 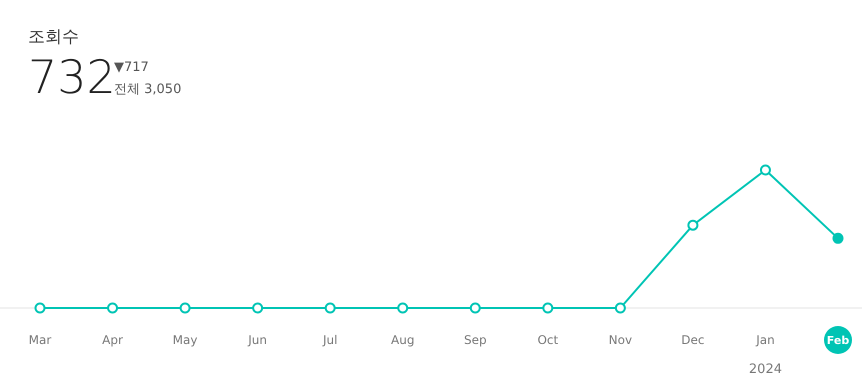 I want to click on x-tick-label: Sep, so click(x=475, y=340).